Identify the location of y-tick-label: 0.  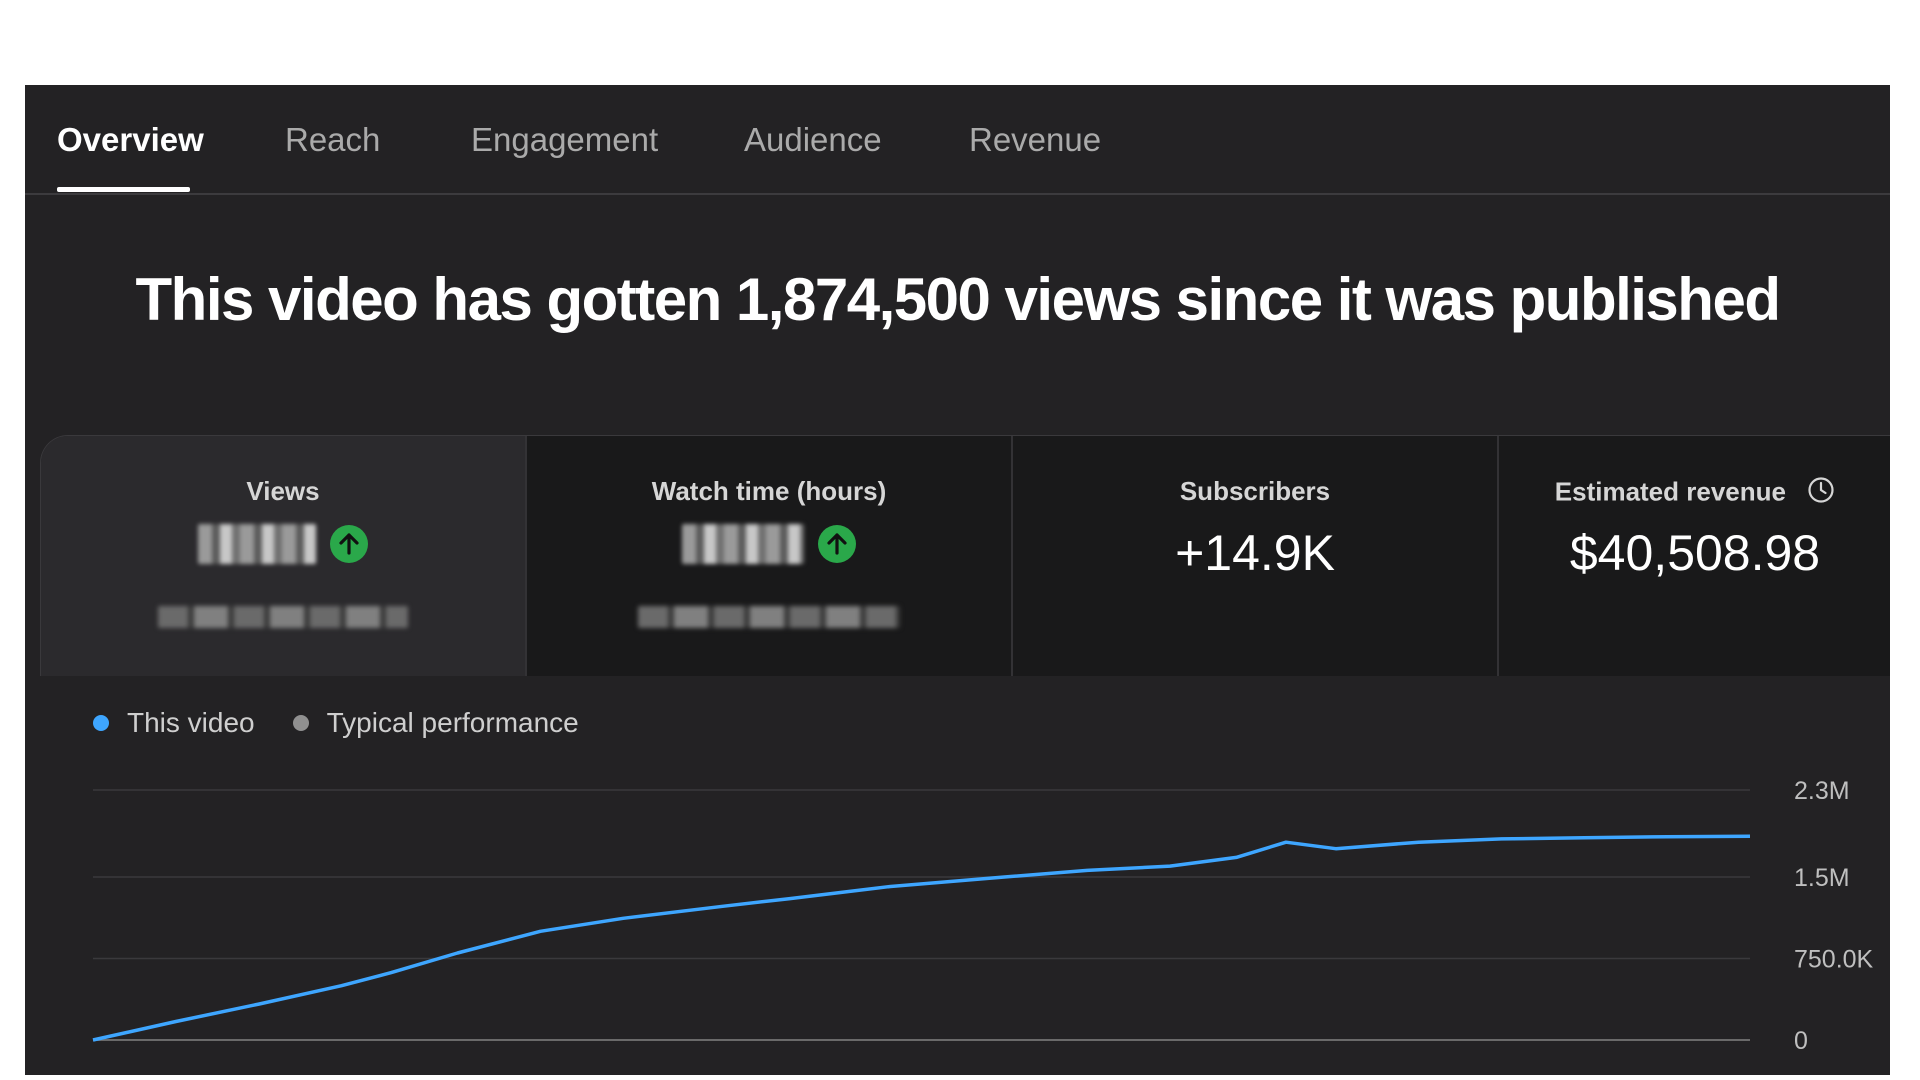
(1801, 1041).